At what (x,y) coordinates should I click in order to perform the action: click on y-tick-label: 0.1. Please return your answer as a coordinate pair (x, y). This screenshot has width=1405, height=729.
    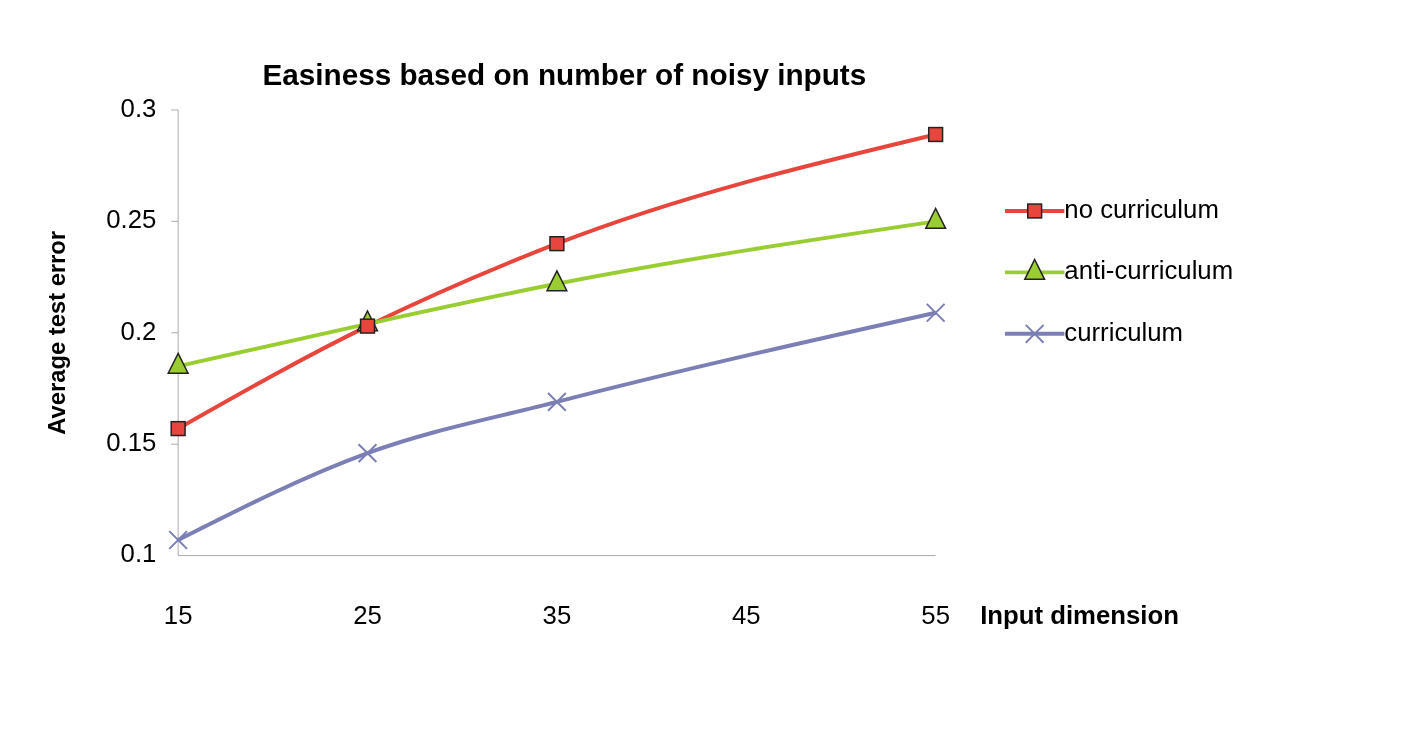
    Looking at the image, I should click on (138, 553).